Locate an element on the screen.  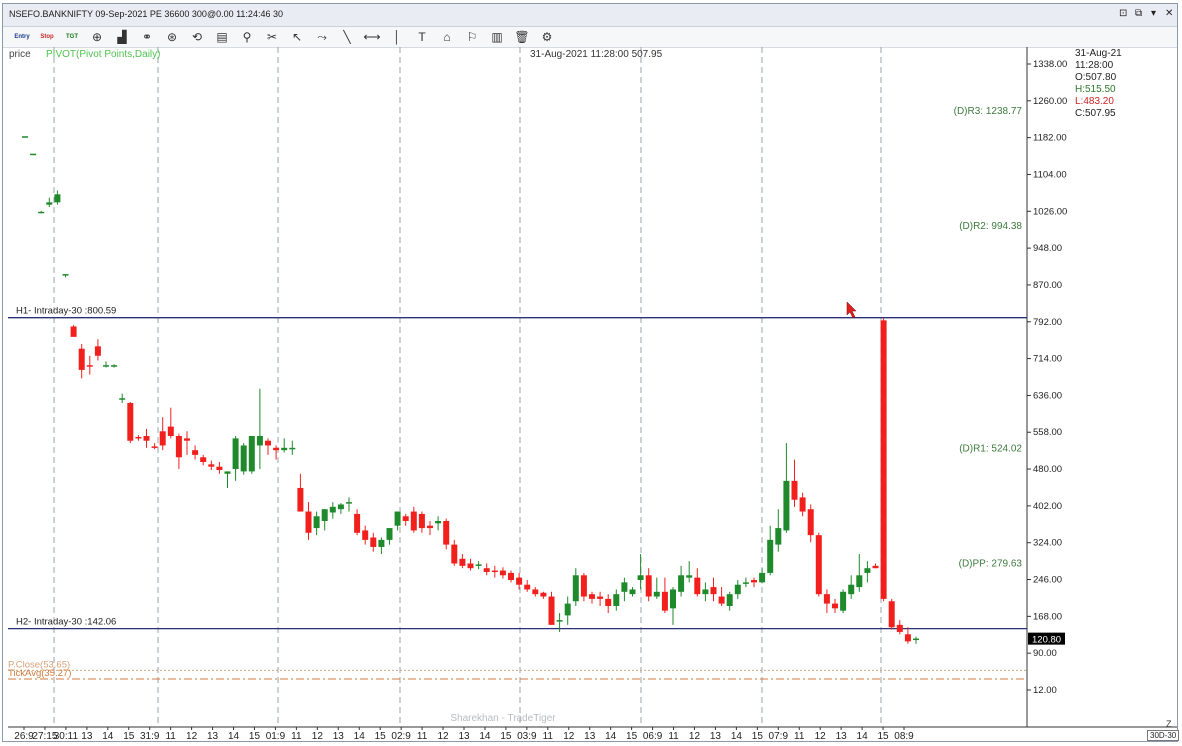
trend-icon: ⤳ is located at coordinates (322, 37).